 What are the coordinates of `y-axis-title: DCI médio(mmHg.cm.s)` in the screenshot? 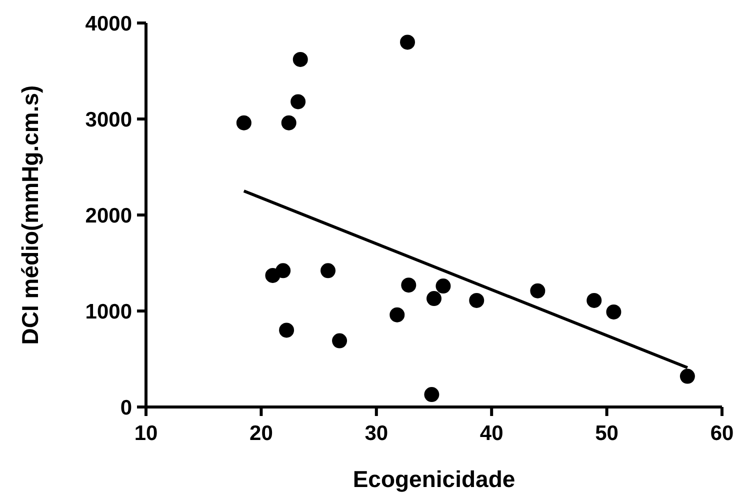 It's located at (30, 215).